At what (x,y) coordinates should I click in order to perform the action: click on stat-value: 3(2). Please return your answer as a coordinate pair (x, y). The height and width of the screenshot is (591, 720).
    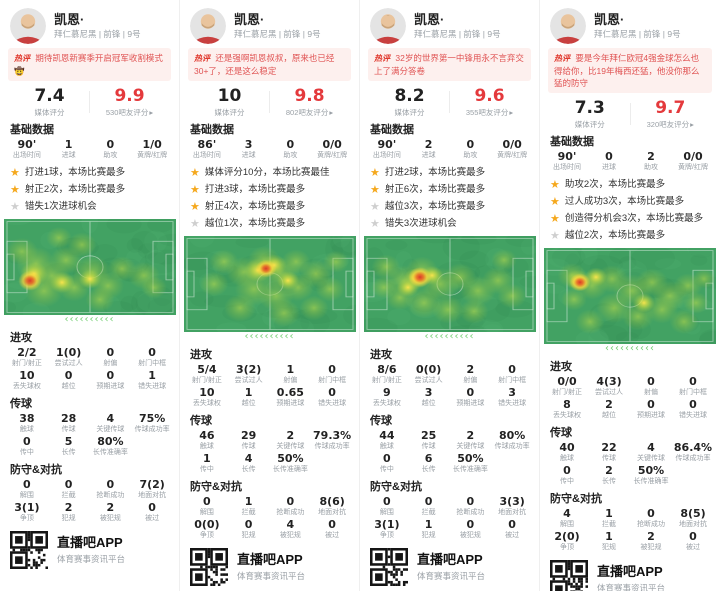
    Looking at the image, I should click on (248, 369).